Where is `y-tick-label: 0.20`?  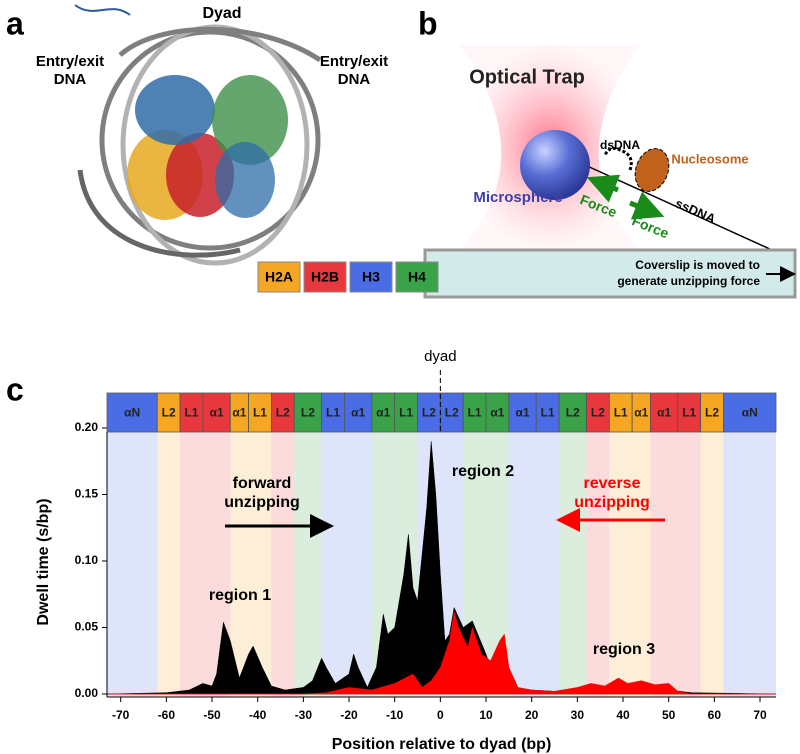 y-tick-label: 0.20 is located at coordinates (87, 427).